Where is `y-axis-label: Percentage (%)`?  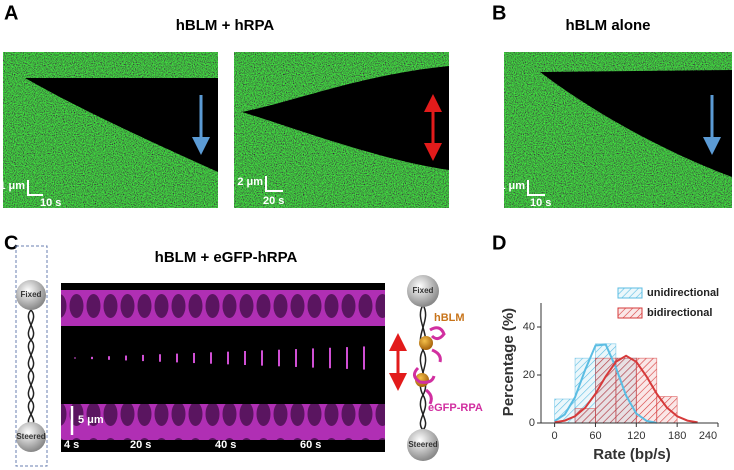
y-axis-label: Percentage (%) is located at coordinates (508, 362).